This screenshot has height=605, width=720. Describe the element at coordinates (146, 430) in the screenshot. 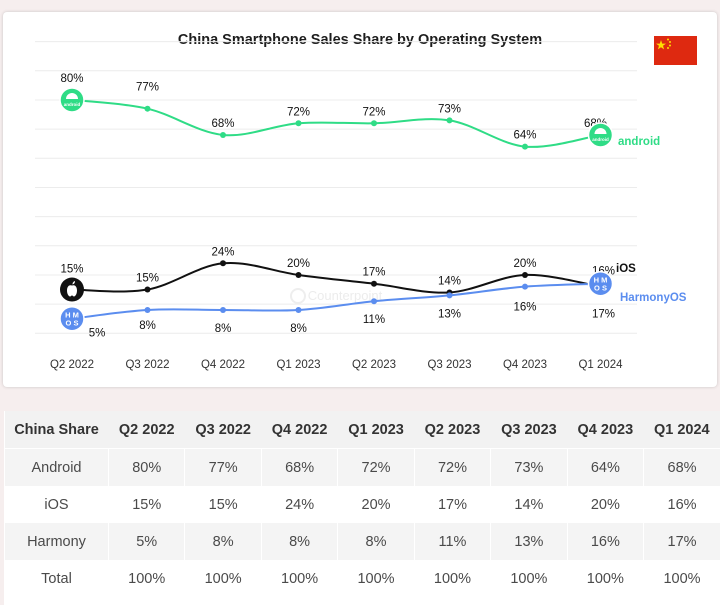

I see `table-column-header: Q2 2022` at that location.